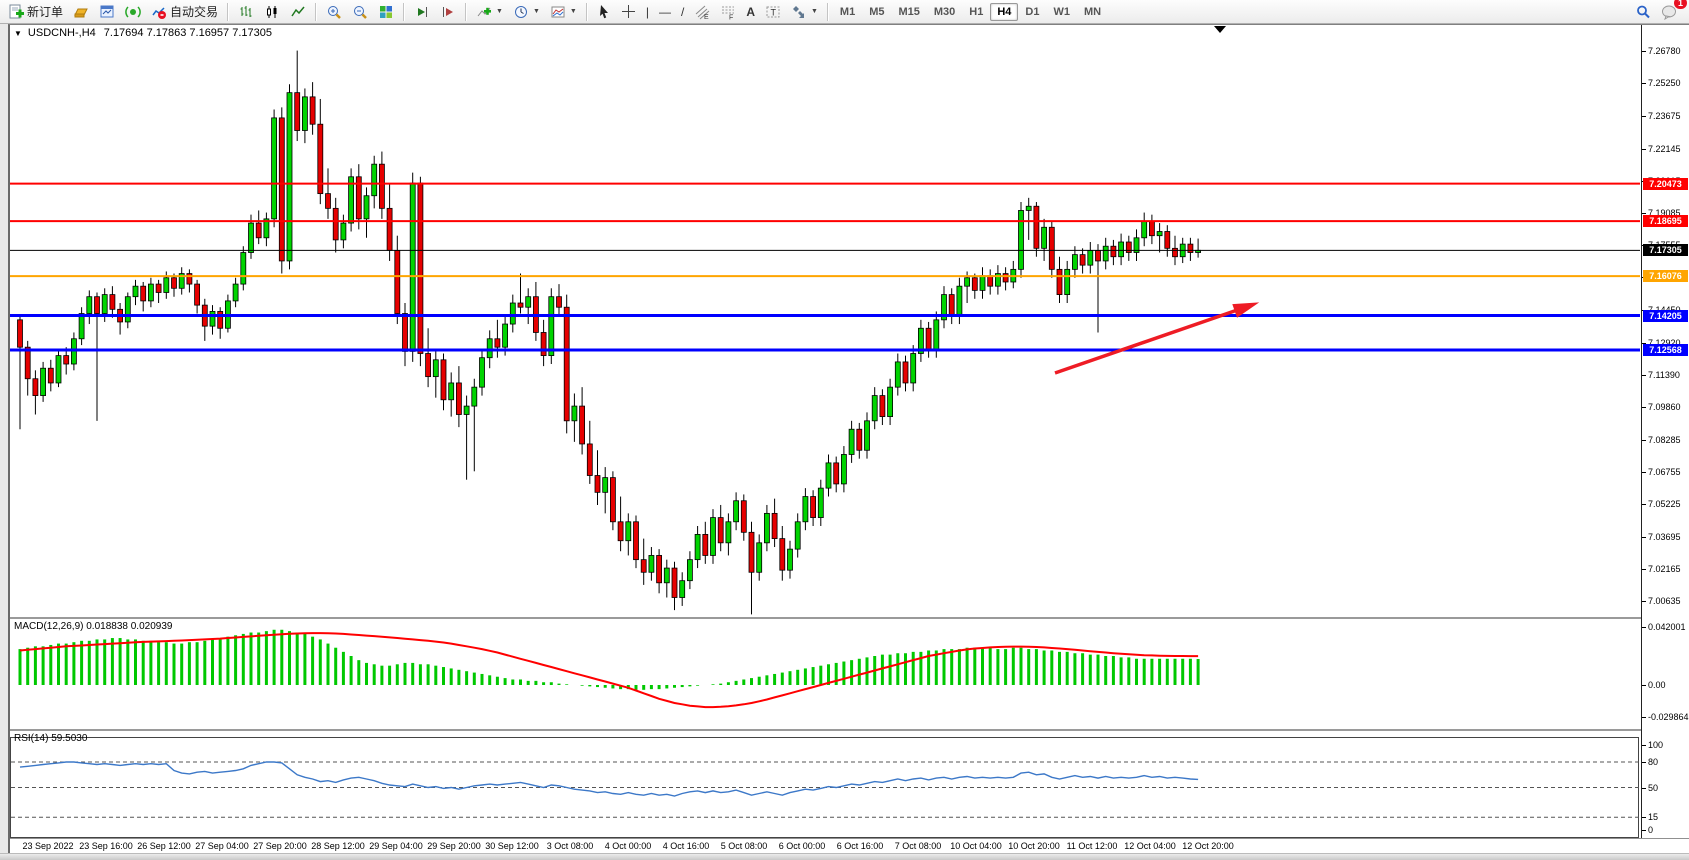 Image resolution: width=1689 pixels, height=860 pixels. I want to click on tab-timeframe-mn: MN, so click(1092, 11).